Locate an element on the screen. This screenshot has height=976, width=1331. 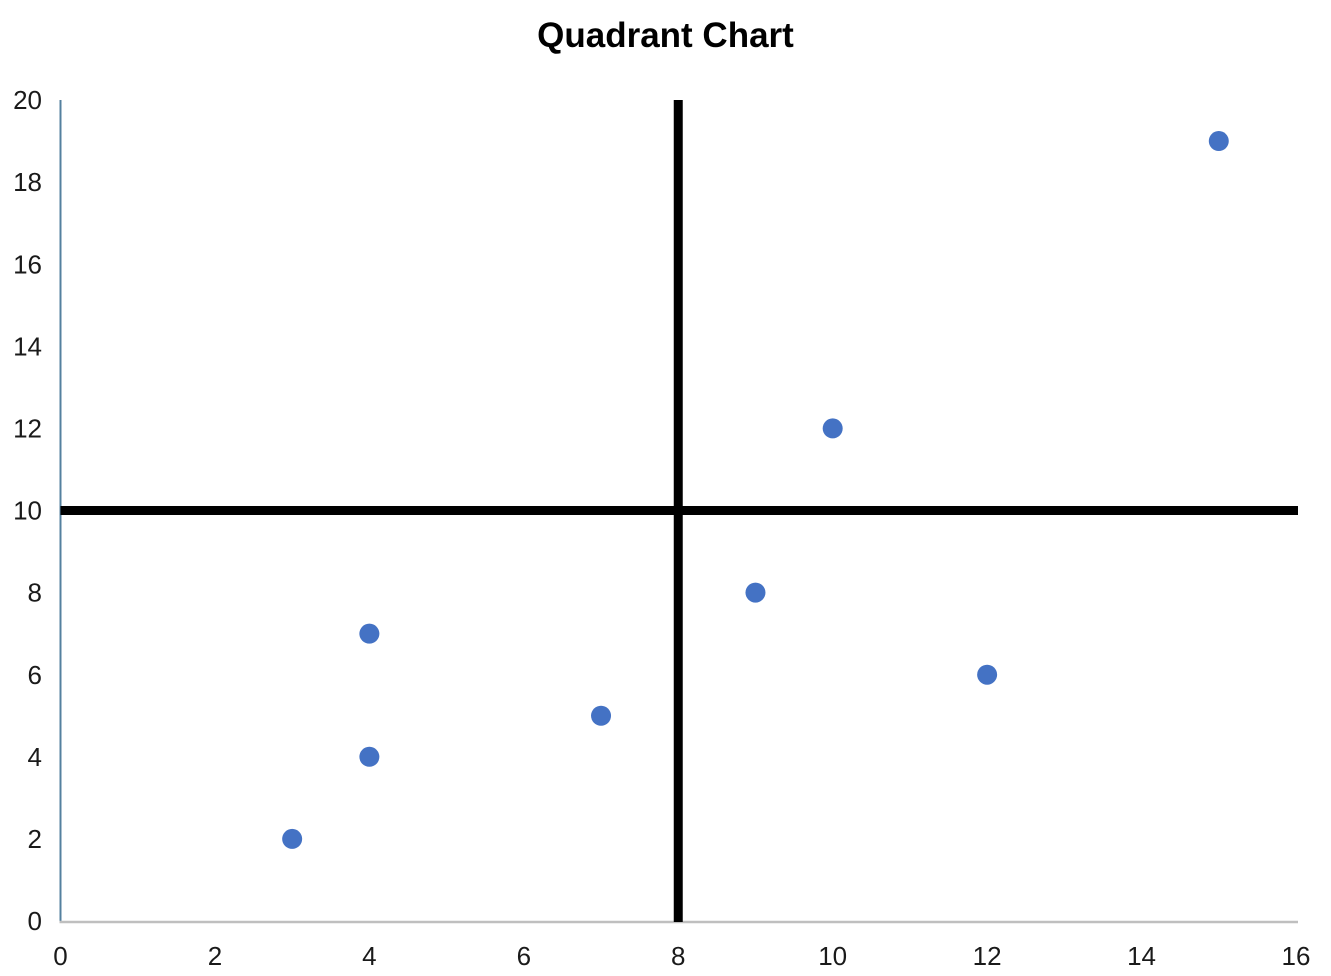
x-axis-tick-label: 2 is located at coordinates (215, 956).